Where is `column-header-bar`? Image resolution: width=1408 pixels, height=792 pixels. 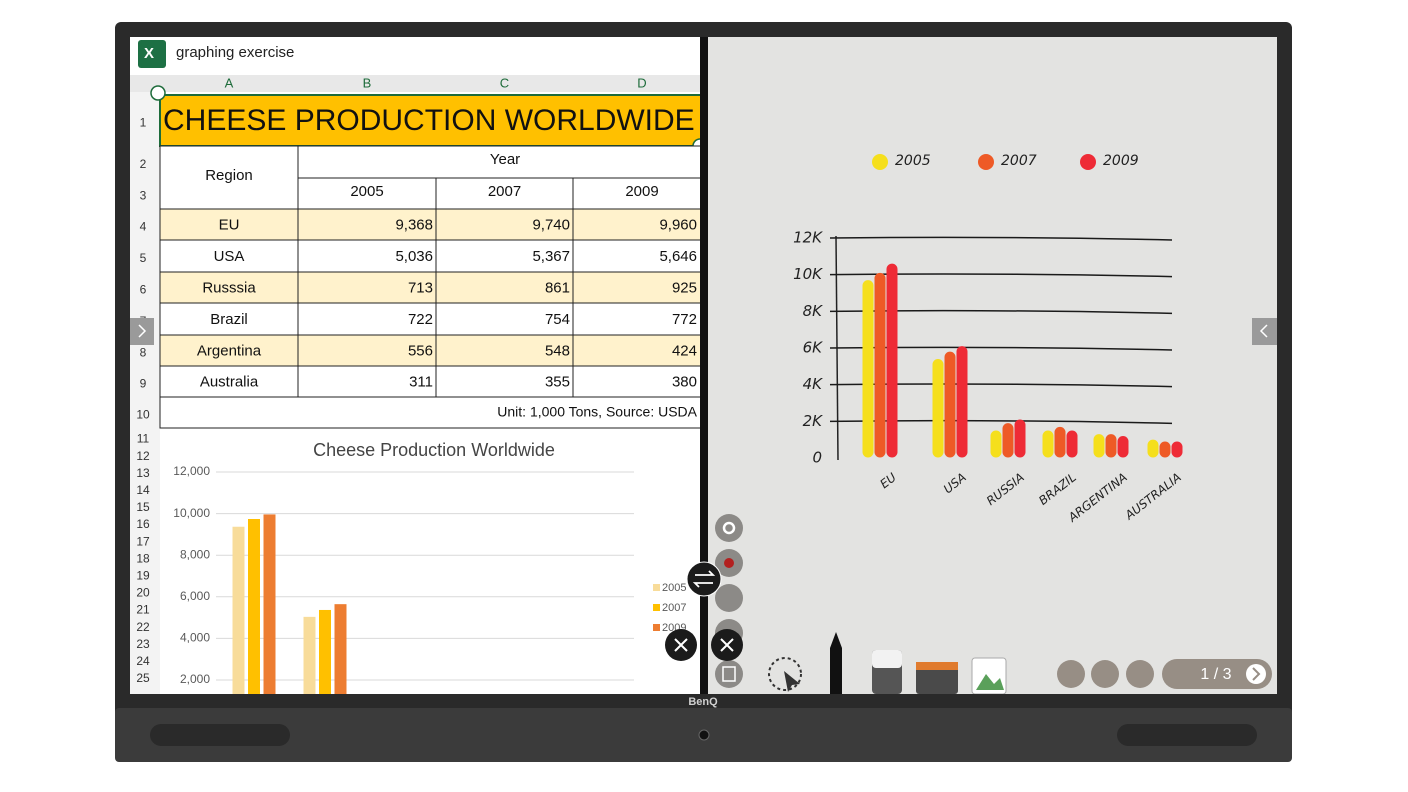 column-header-bar is located at coordinates (415, 83).